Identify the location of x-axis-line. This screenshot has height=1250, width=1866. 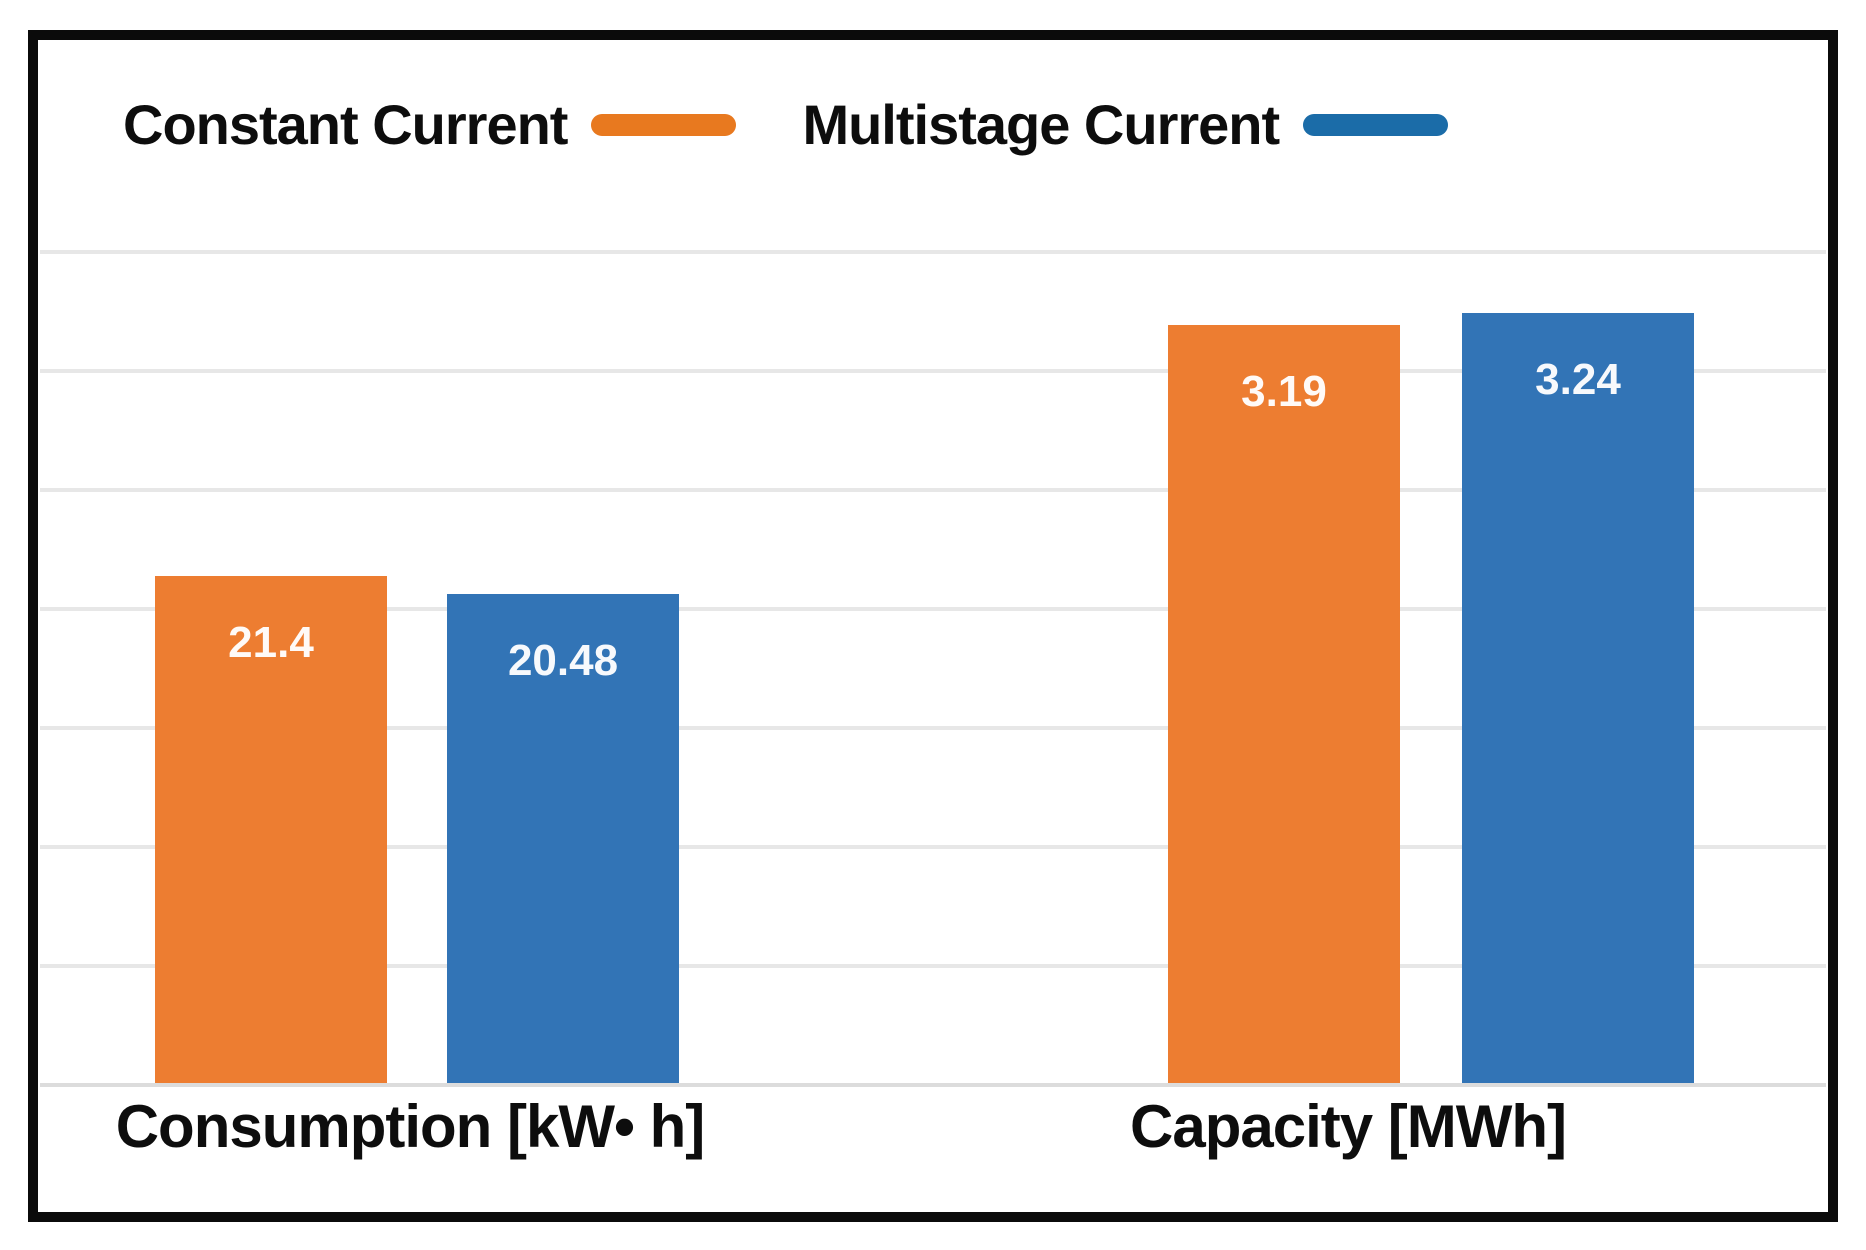
(933, 1085).